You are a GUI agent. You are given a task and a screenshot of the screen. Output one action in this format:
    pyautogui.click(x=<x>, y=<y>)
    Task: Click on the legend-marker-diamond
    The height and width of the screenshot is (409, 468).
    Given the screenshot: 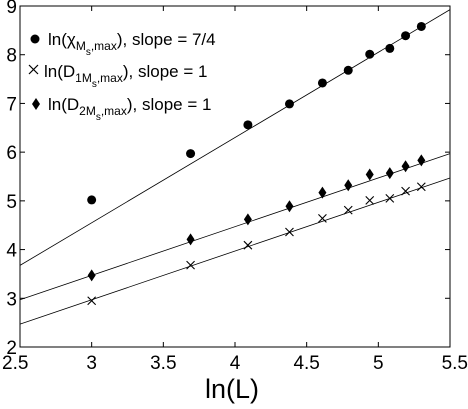 What is the action you would take?
    pyautogui.click(x=36, y=104)
    